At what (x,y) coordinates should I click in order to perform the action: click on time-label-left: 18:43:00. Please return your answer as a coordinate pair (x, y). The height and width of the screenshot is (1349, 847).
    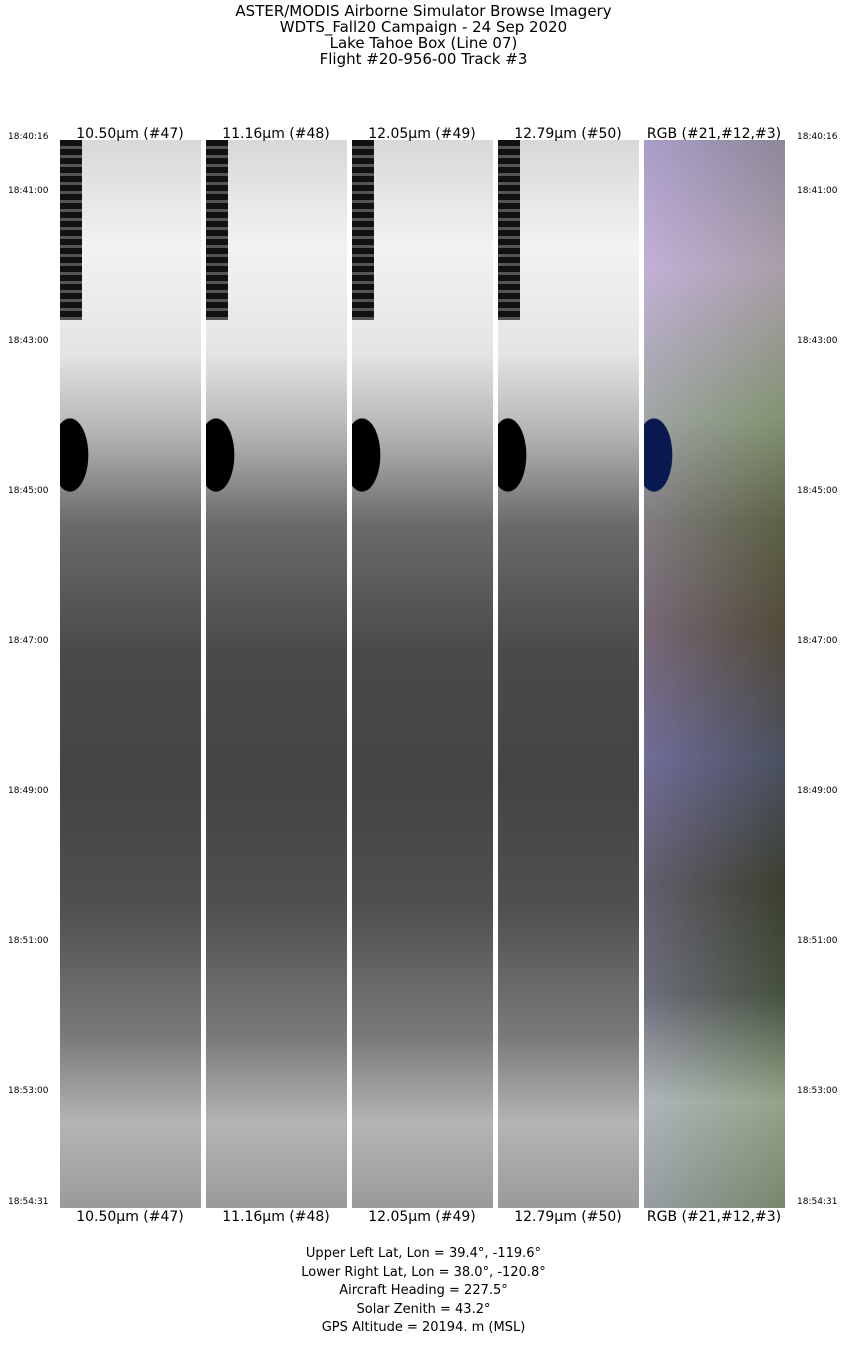
    Looking at the image, I should click on (28, 341).